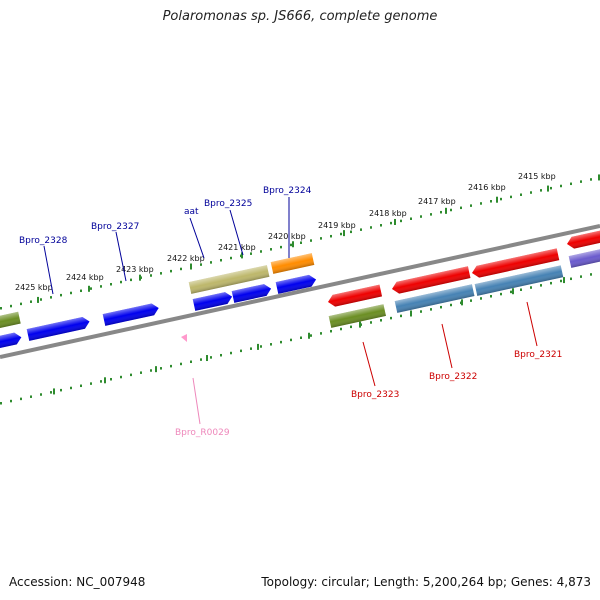 This screenshot has height=600, width=600. Describe the element at coordinates (115, 227) in the screenshot. I see `gene-label-bpro-2327: Bpro_2327` at that location.